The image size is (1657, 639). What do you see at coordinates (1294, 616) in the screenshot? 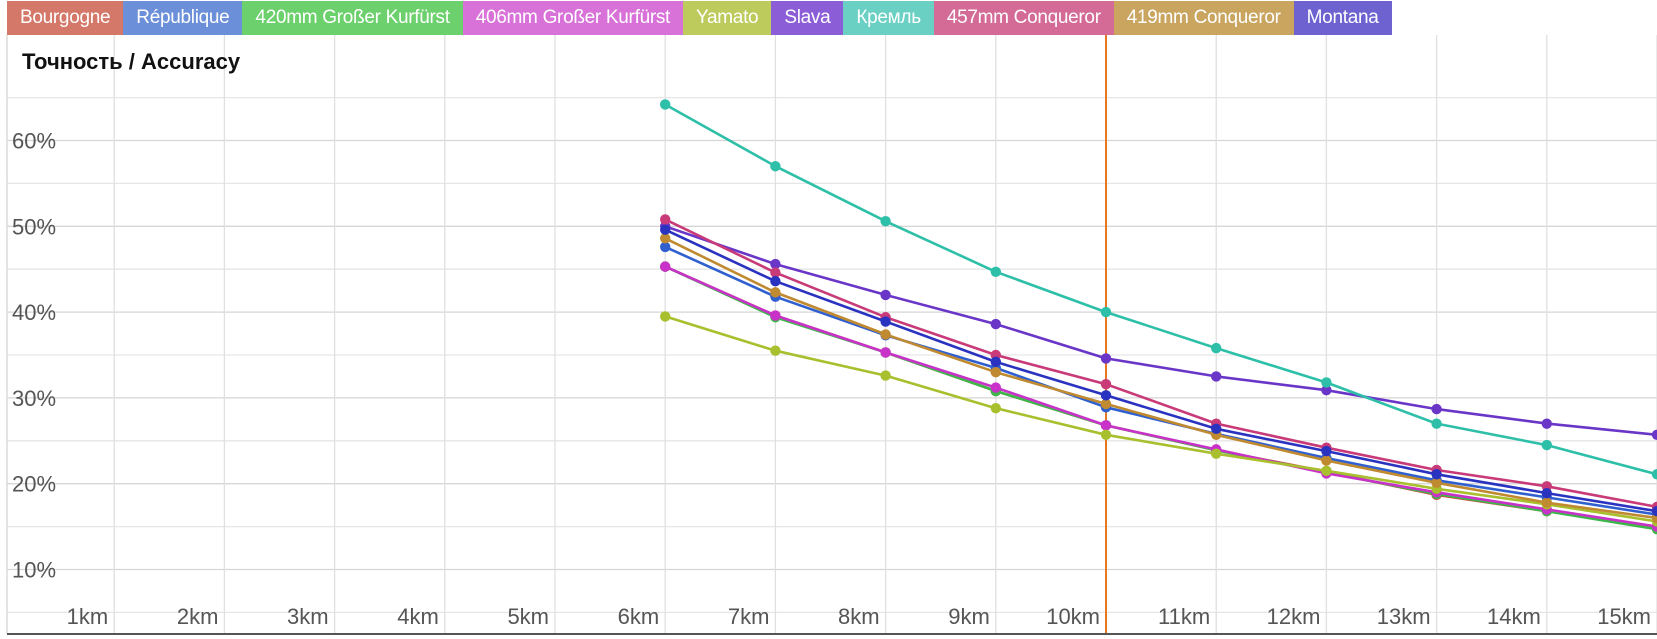
I see `x-tick-label: 12km` at bounding box center [1294, 616].